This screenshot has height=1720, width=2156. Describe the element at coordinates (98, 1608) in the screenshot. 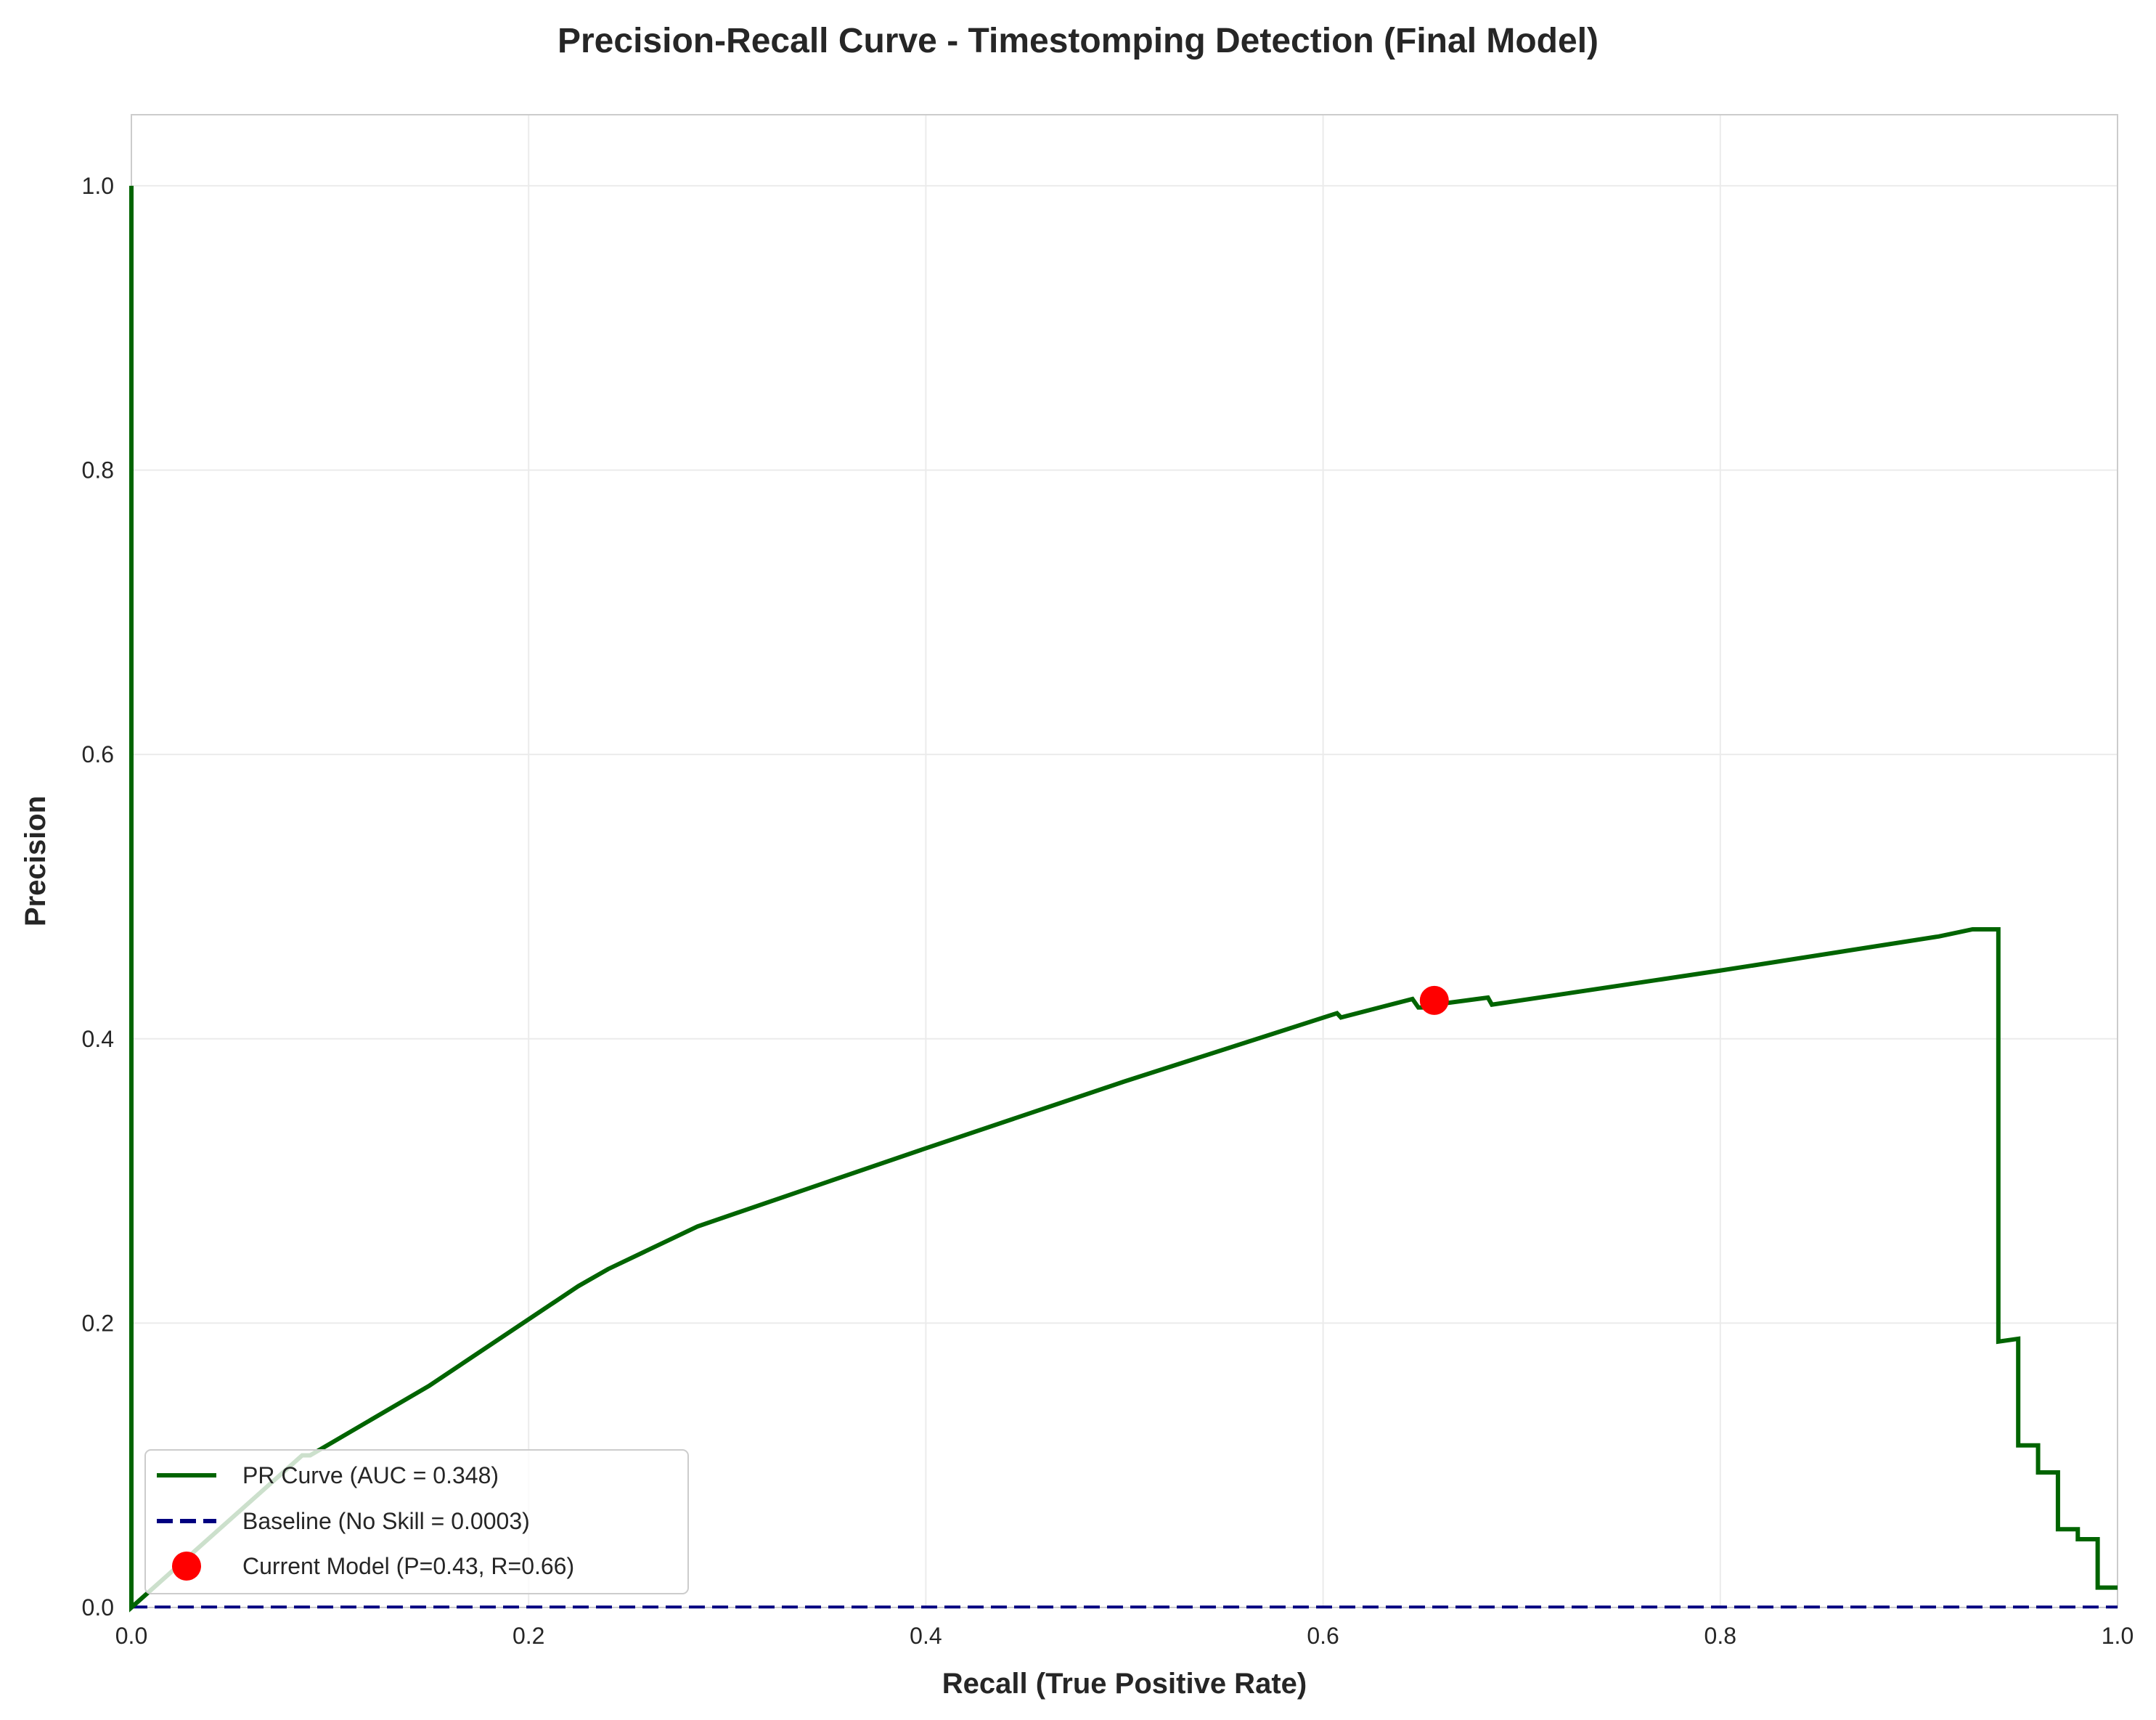

I see `y-tick-label: 0.0` at that location.